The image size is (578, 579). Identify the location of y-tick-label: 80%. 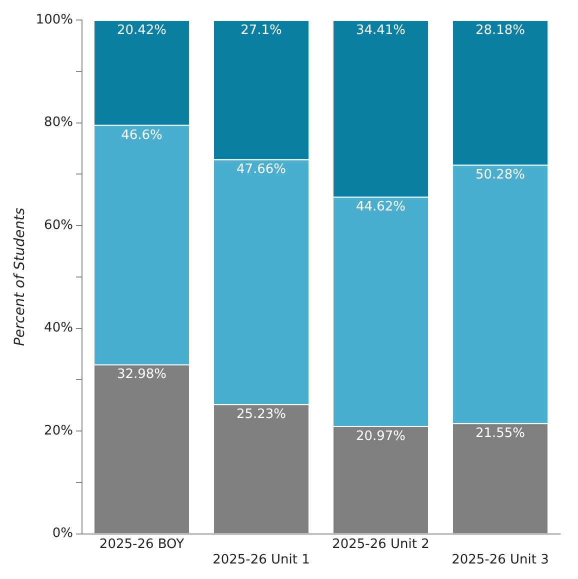
(58, 122).